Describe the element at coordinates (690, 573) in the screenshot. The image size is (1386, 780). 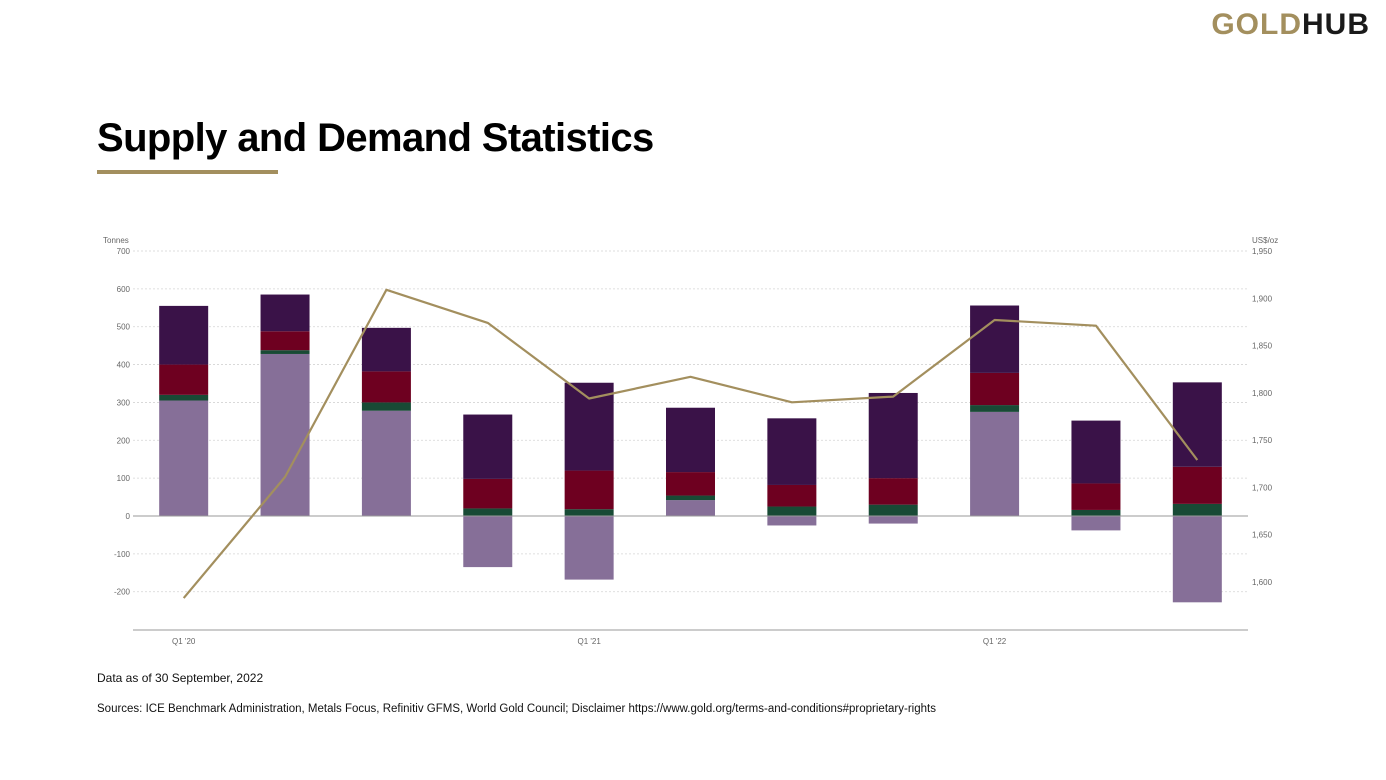
I see `axes` at that location.